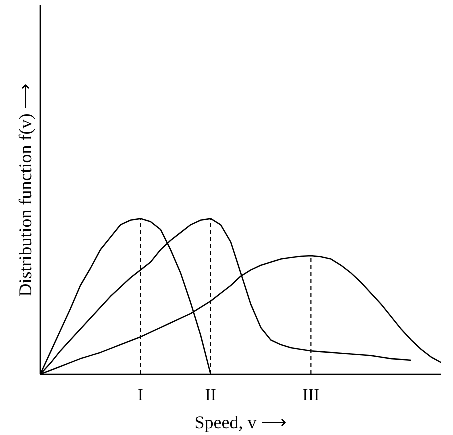 This screenshot has height=435, width=453. What do you see at coordinates (141, 395) in the screenshot?
I see `x-tick-label: I` at bounding box center [141, 395].